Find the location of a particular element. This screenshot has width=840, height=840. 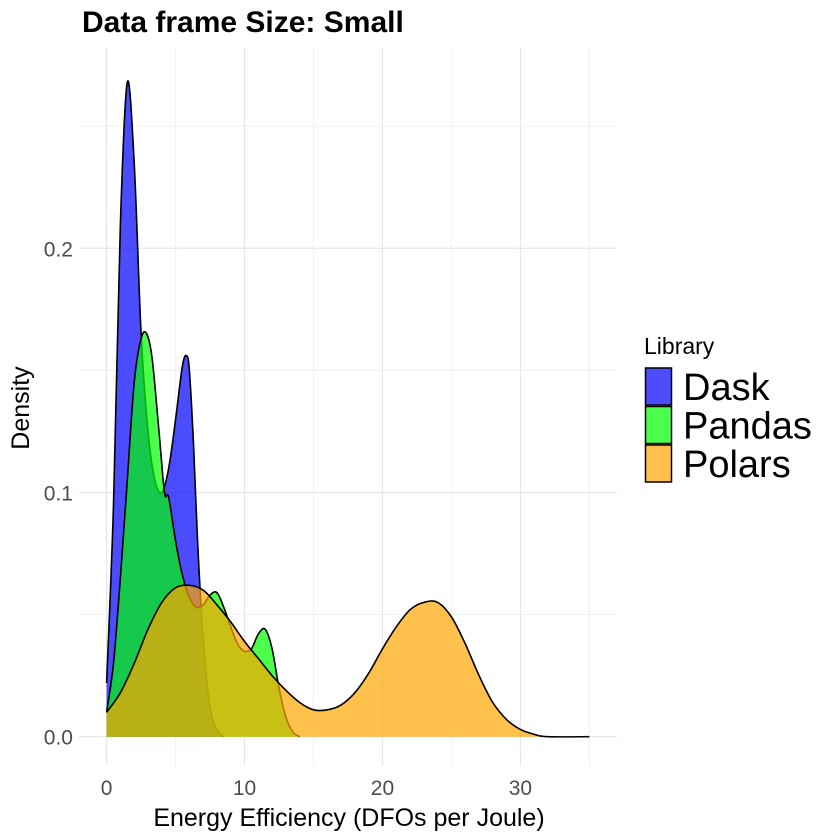

area-outline-polars is located at coordinates (347, 661).